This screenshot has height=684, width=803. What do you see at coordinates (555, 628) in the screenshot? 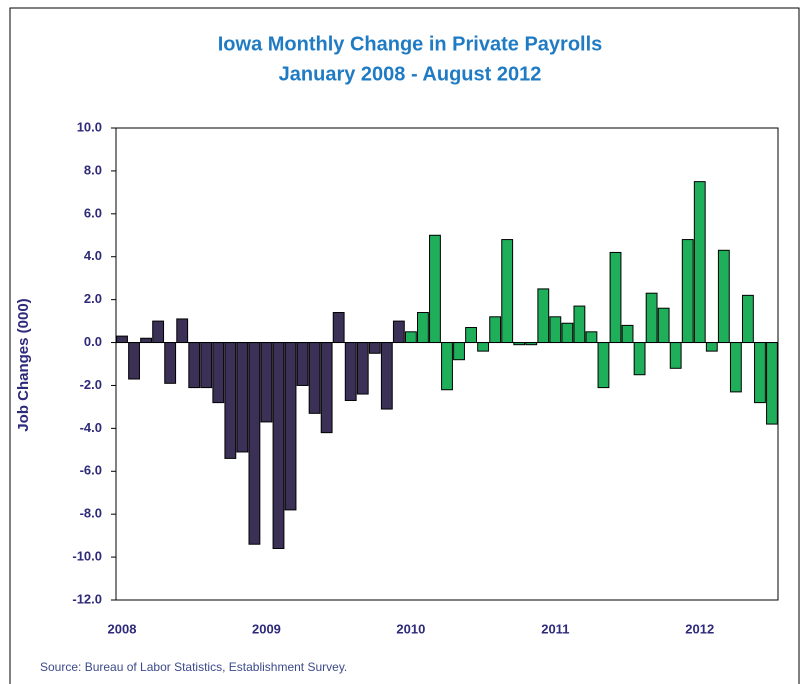
I see `x-tick-label: 2011` at bounding box center [555, 628].